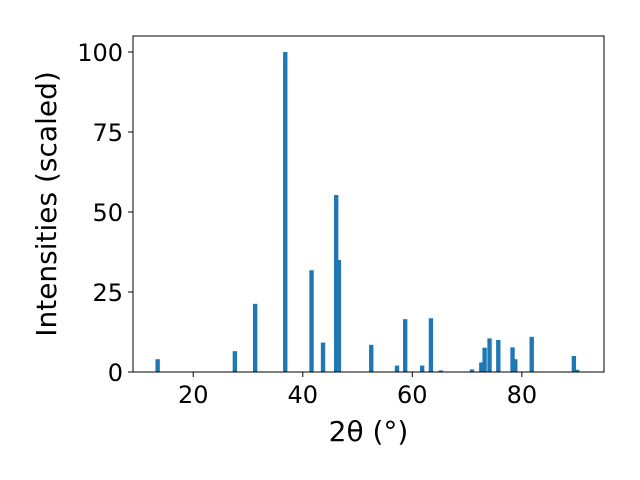  What do you see at coordinates (46, 204) in the screenshot?
I see `y-axis-label: Intensities (scaled)` at bounding box center [46, 204].